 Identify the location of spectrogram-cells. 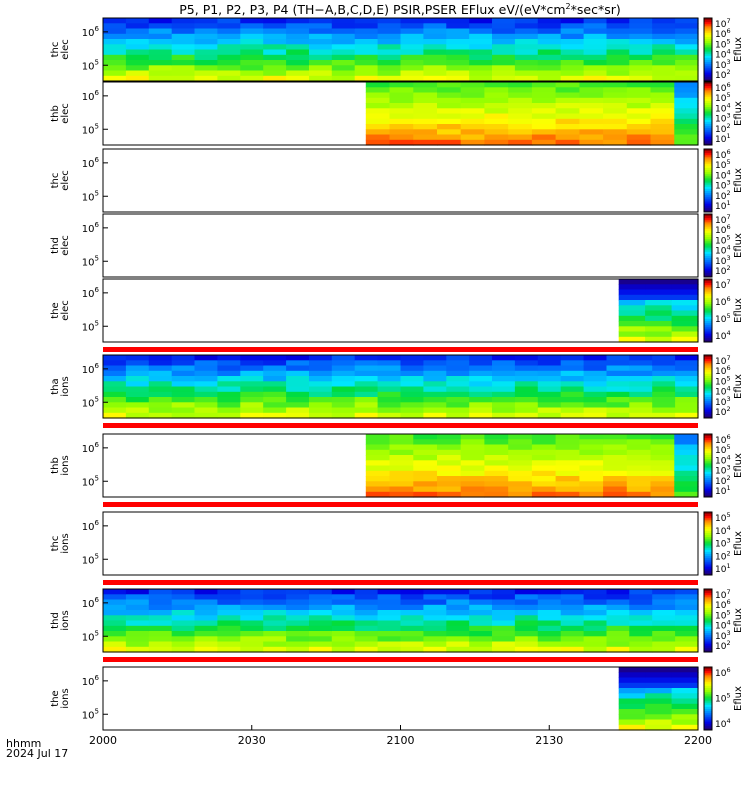
(401, 387).